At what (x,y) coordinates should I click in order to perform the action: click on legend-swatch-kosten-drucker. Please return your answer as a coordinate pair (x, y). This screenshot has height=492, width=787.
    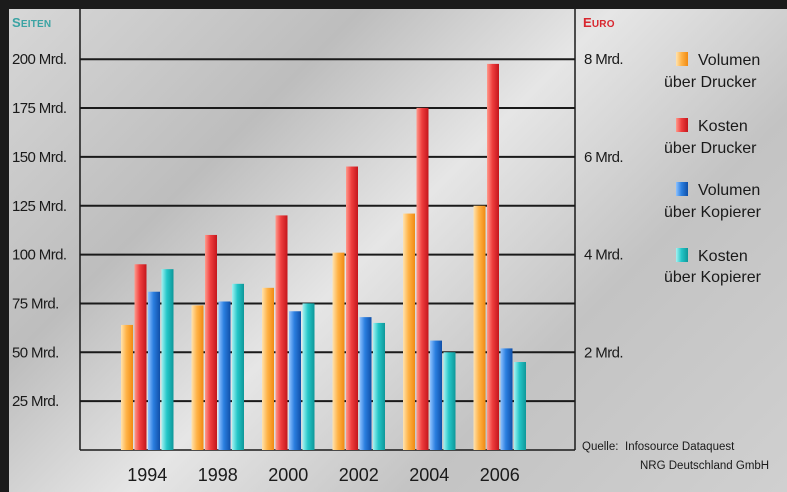
    Looking at the image, I should click on (682, 125).